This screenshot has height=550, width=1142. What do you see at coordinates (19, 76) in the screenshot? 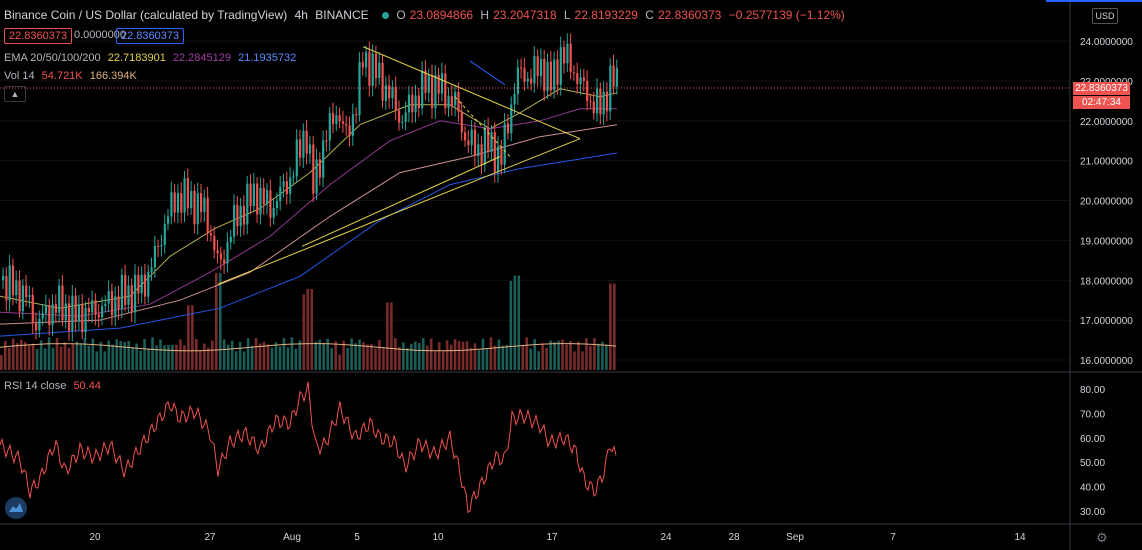
I see `vol-label: Vol 14` at bounding box center [19, 76].